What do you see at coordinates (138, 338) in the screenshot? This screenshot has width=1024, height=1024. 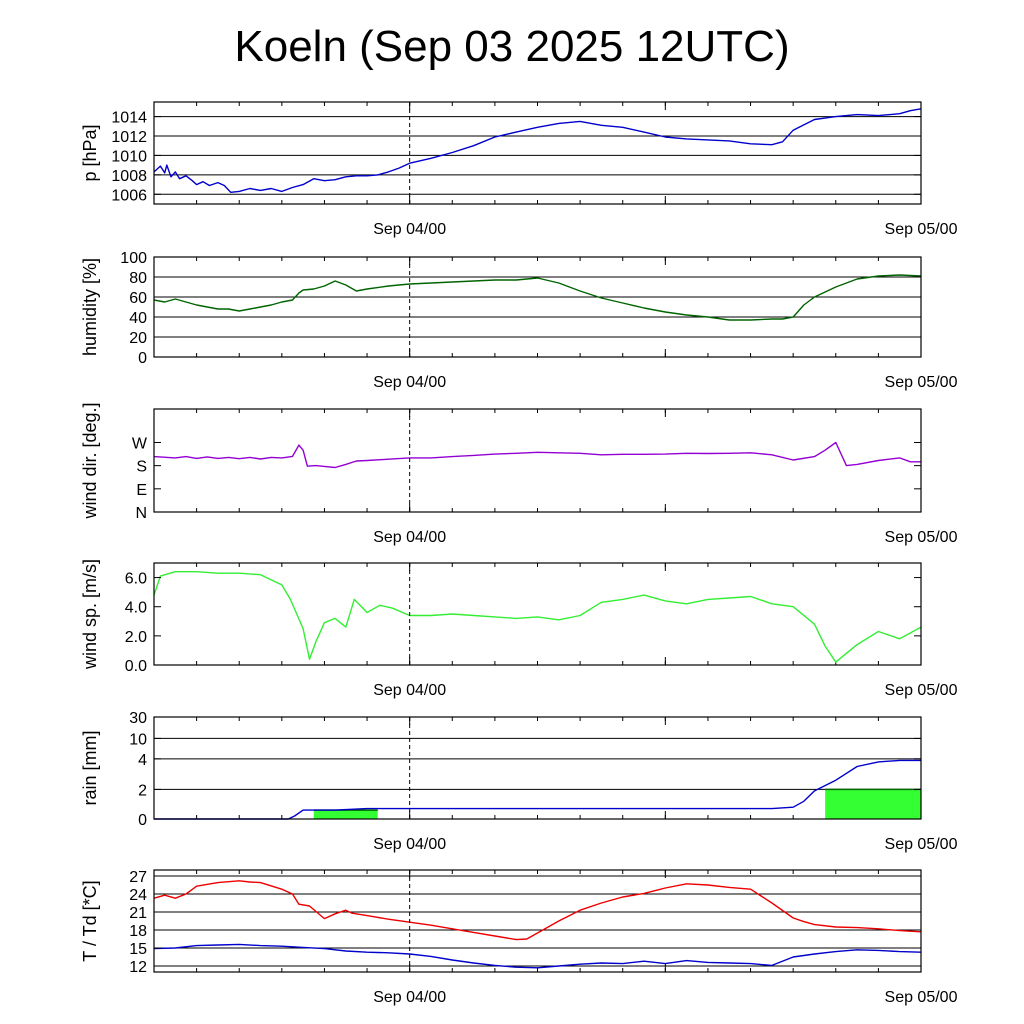 I see `y-tick-label: 20` at bounding box center [138, 338].